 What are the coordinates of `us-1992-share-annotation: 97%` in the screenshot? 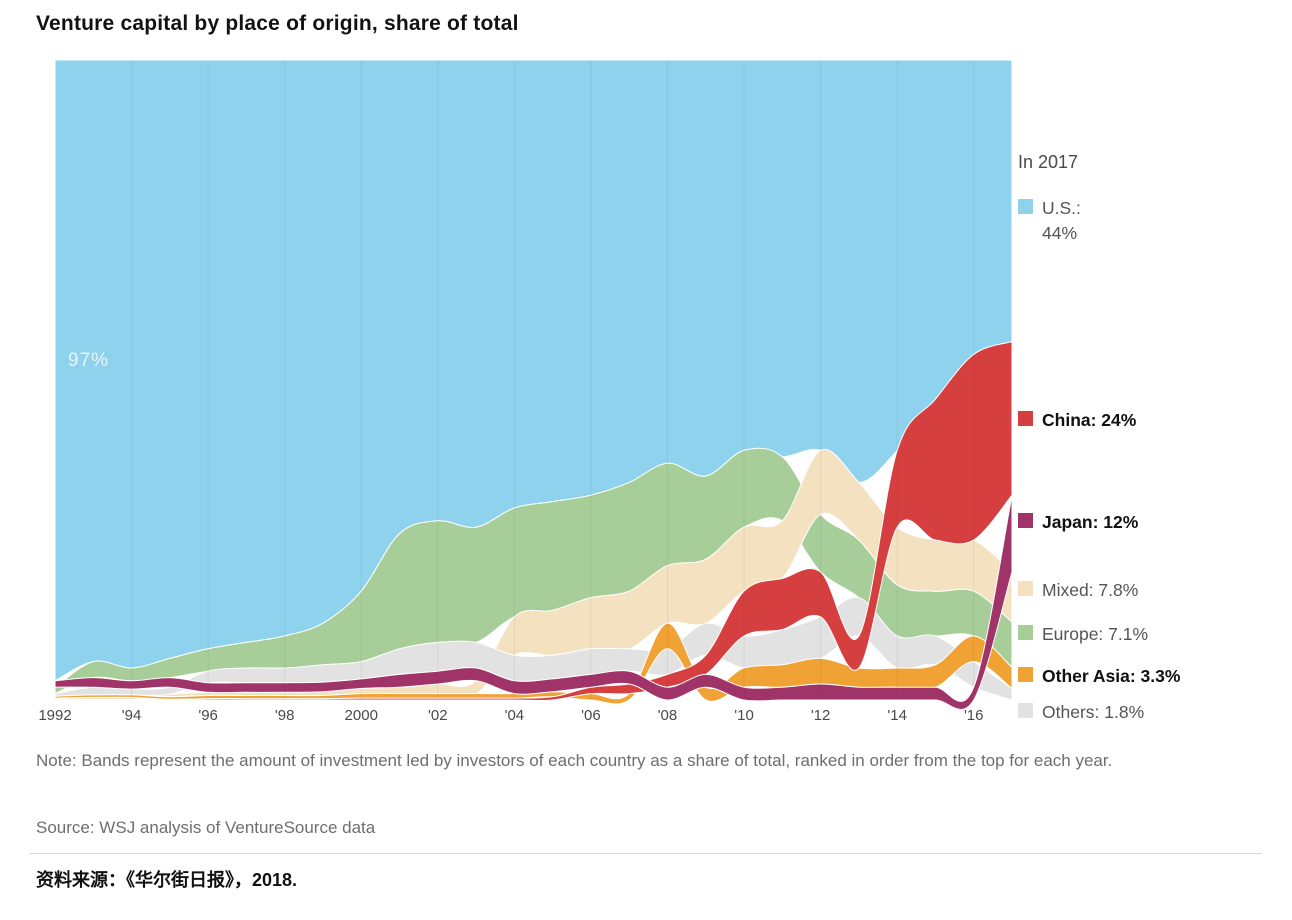 It's located at (89, 360).